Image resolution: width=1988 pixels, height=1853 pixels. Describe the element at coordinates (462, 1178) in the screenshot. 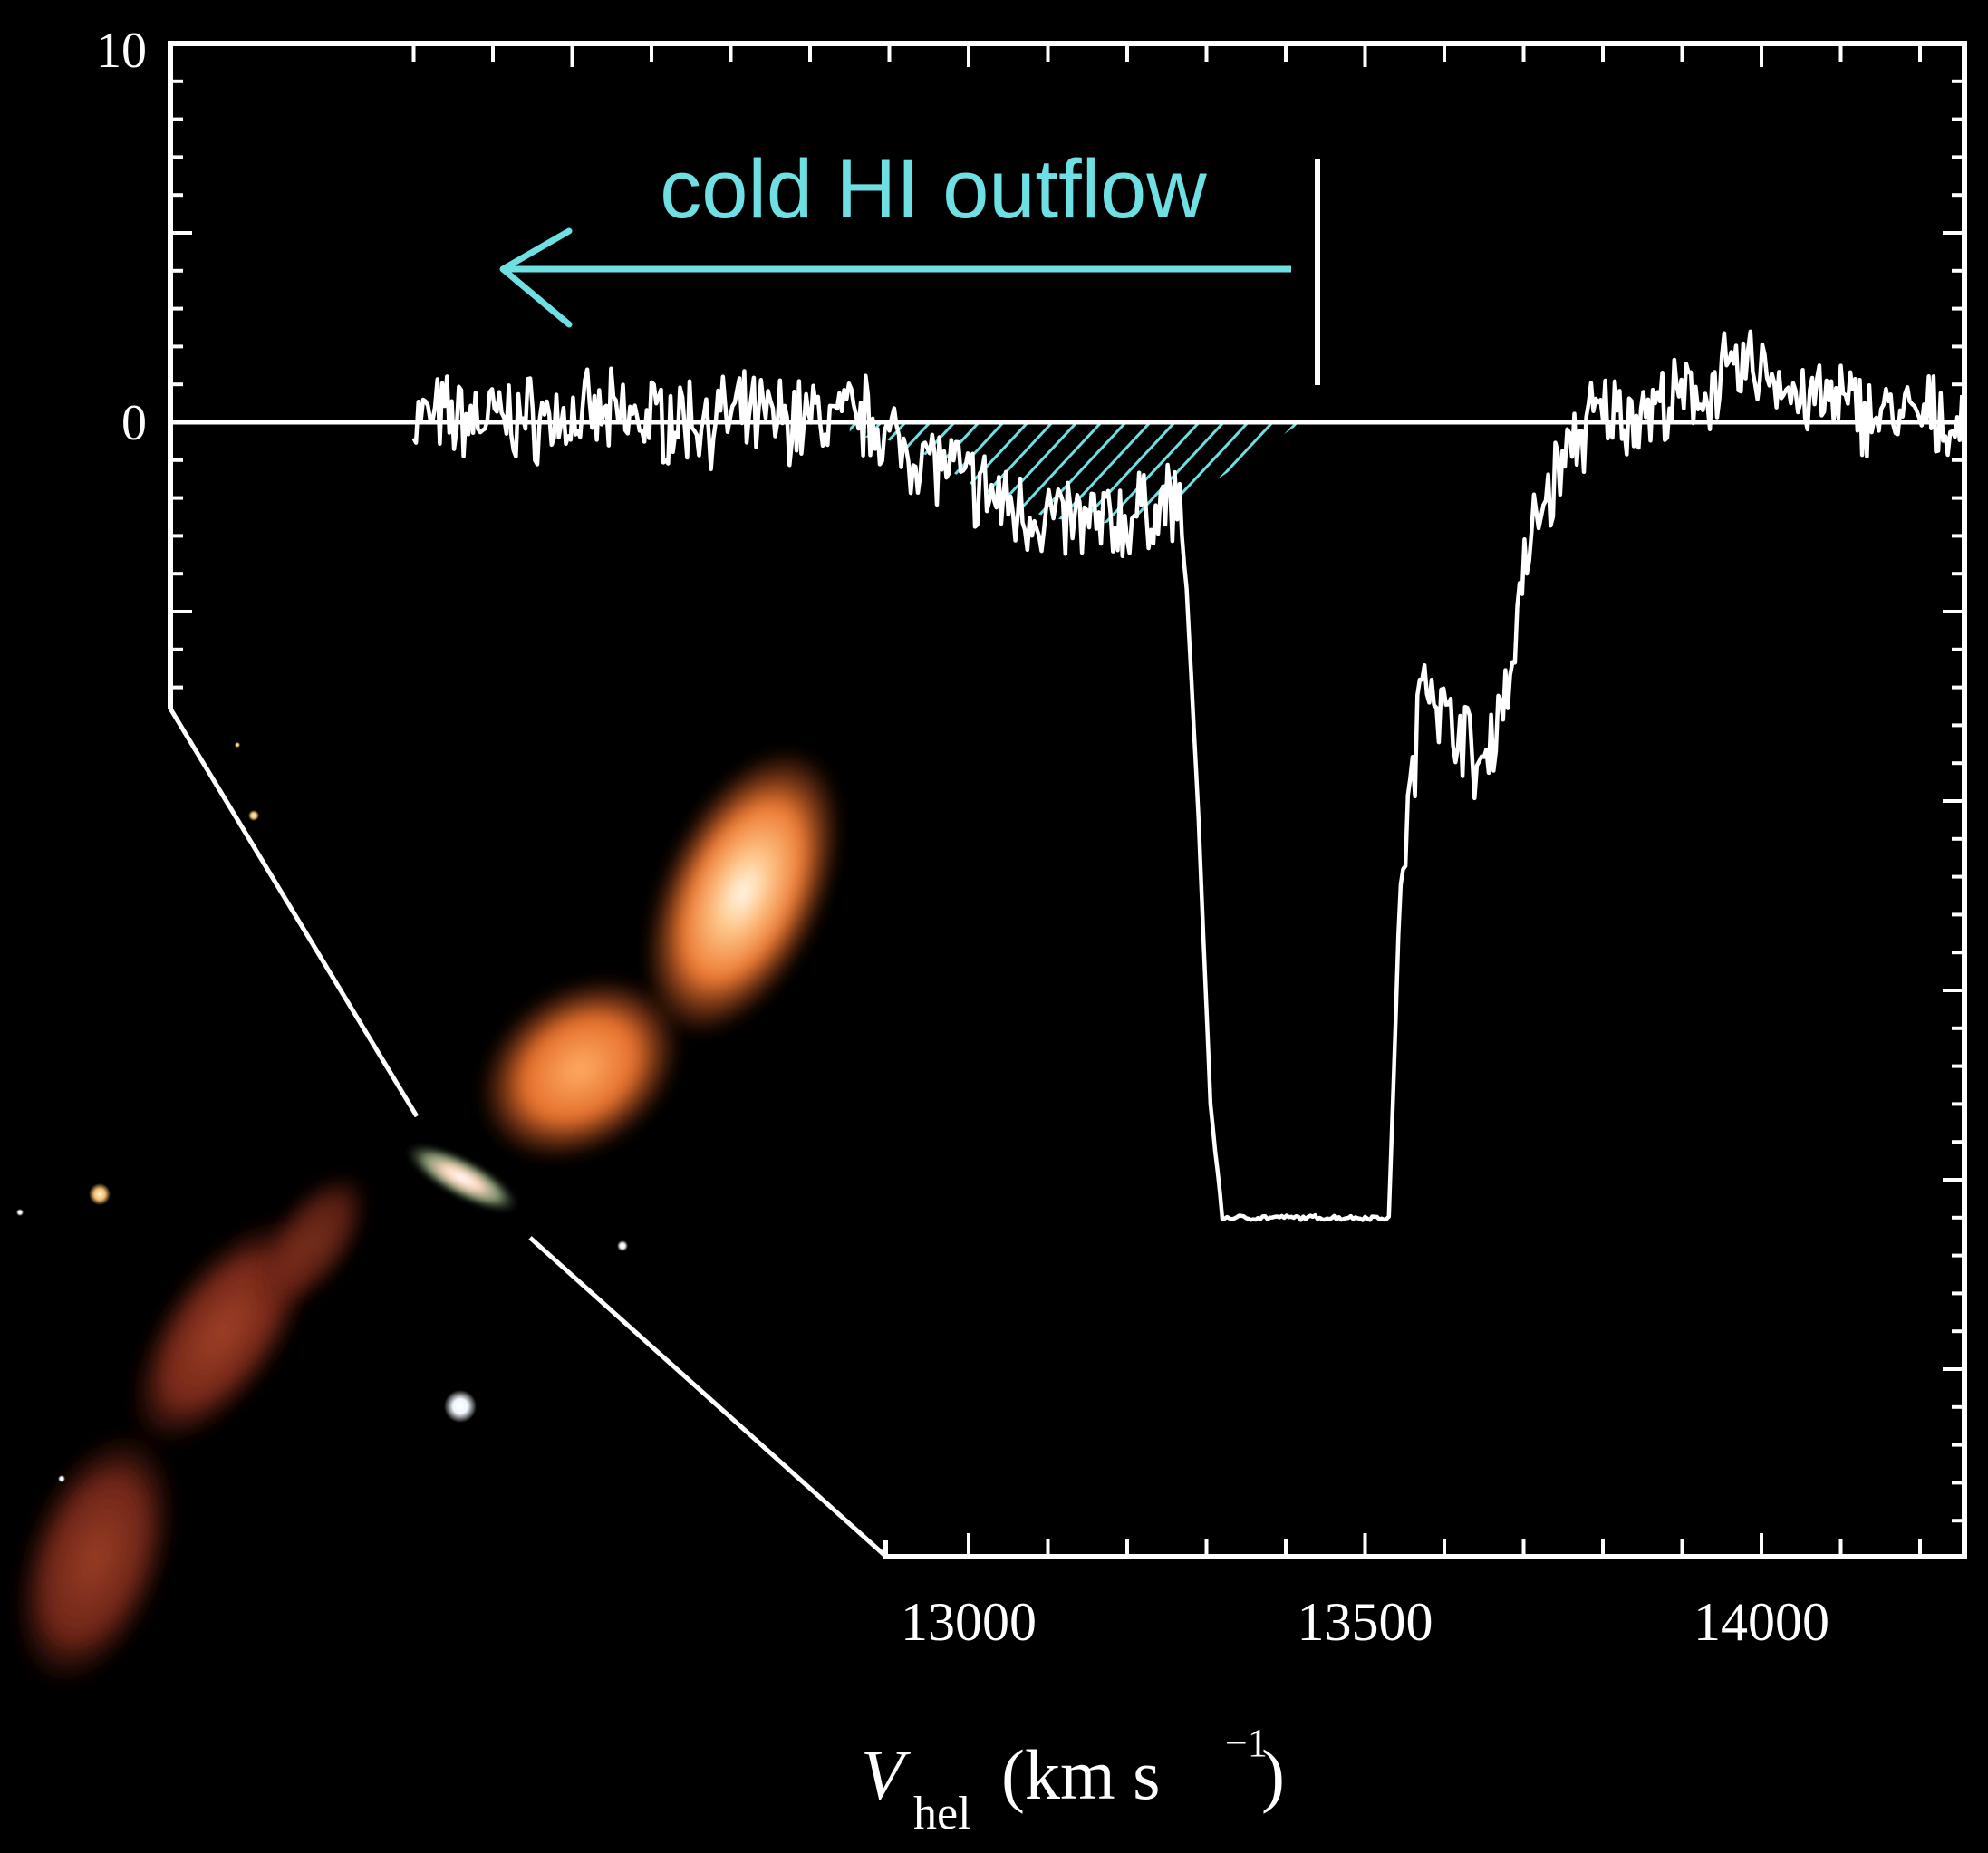

I see `host-galaxy` at that location.